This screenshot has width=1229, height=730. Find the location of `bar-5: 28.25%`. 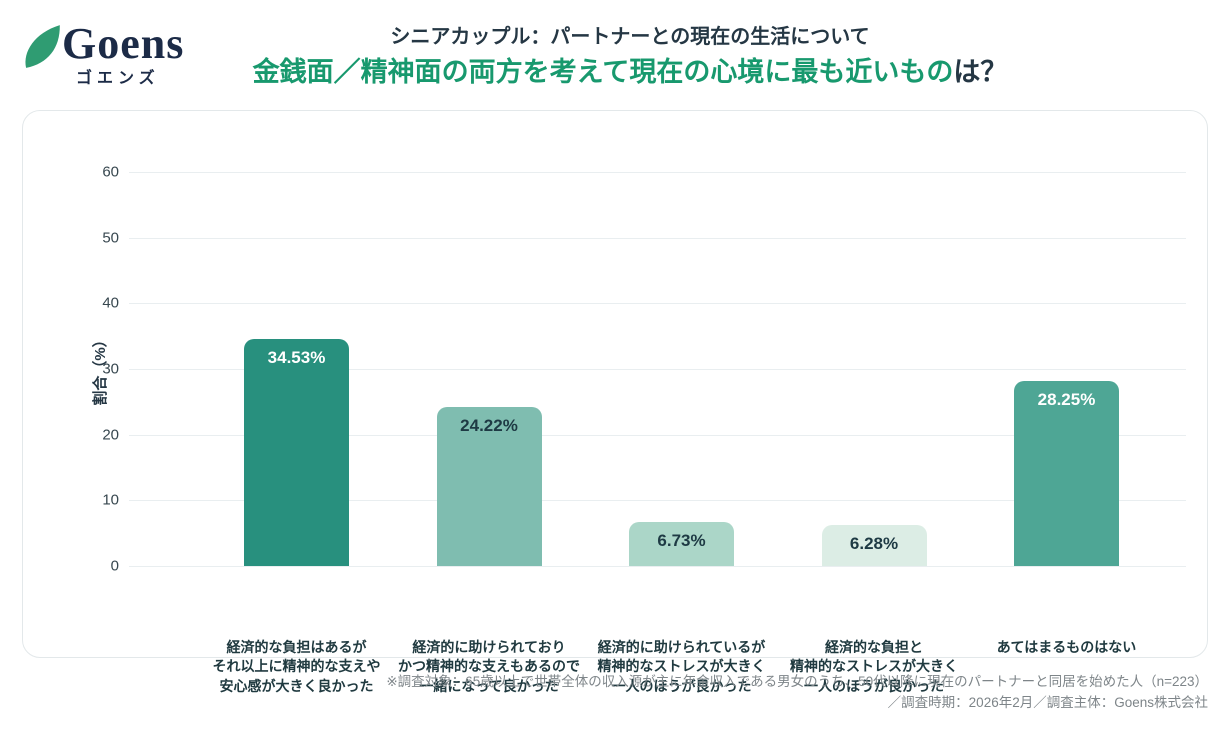

bar-5: 28.25% is located at coordinates (1066, 473).